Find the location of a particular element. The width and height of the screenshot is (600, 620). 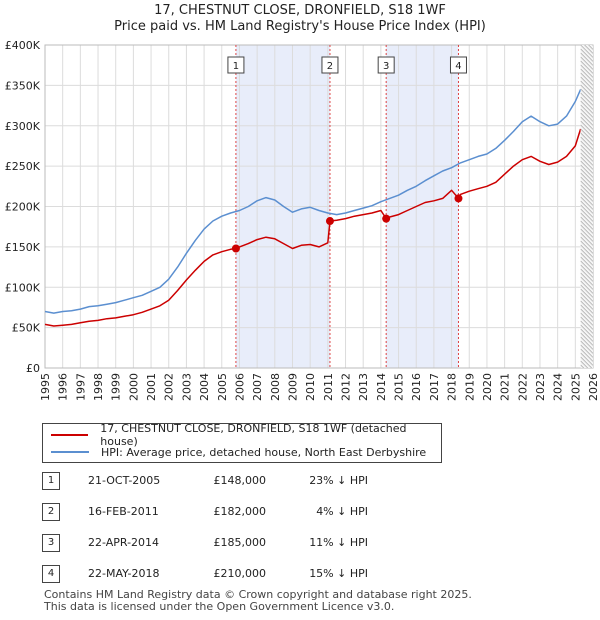

sale-date: 22-APR-2014 is located at coordinates (124, 542).